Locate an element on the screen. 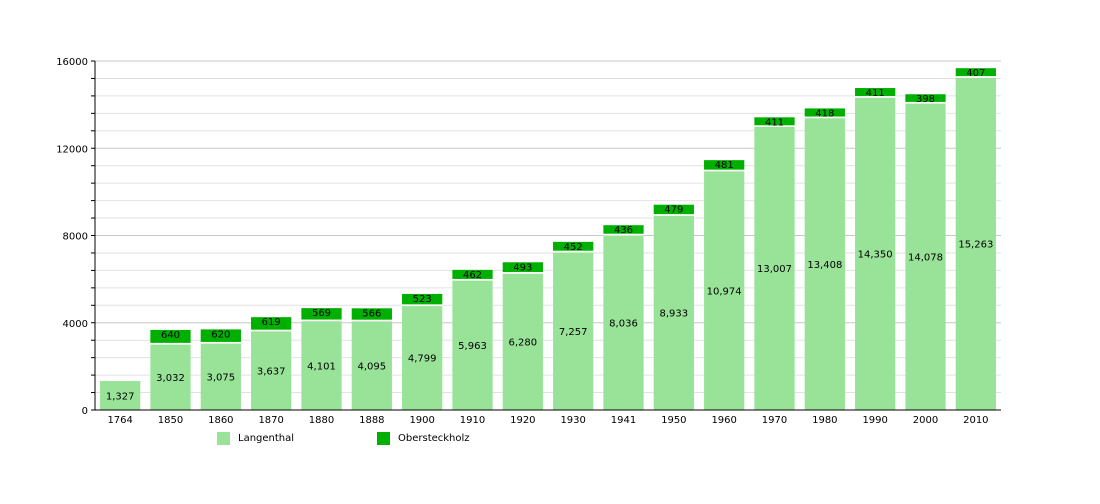 This screenshot has width=1100, height=504. data-label-obersteckholz: 620 is located at coordinates (220, 334).